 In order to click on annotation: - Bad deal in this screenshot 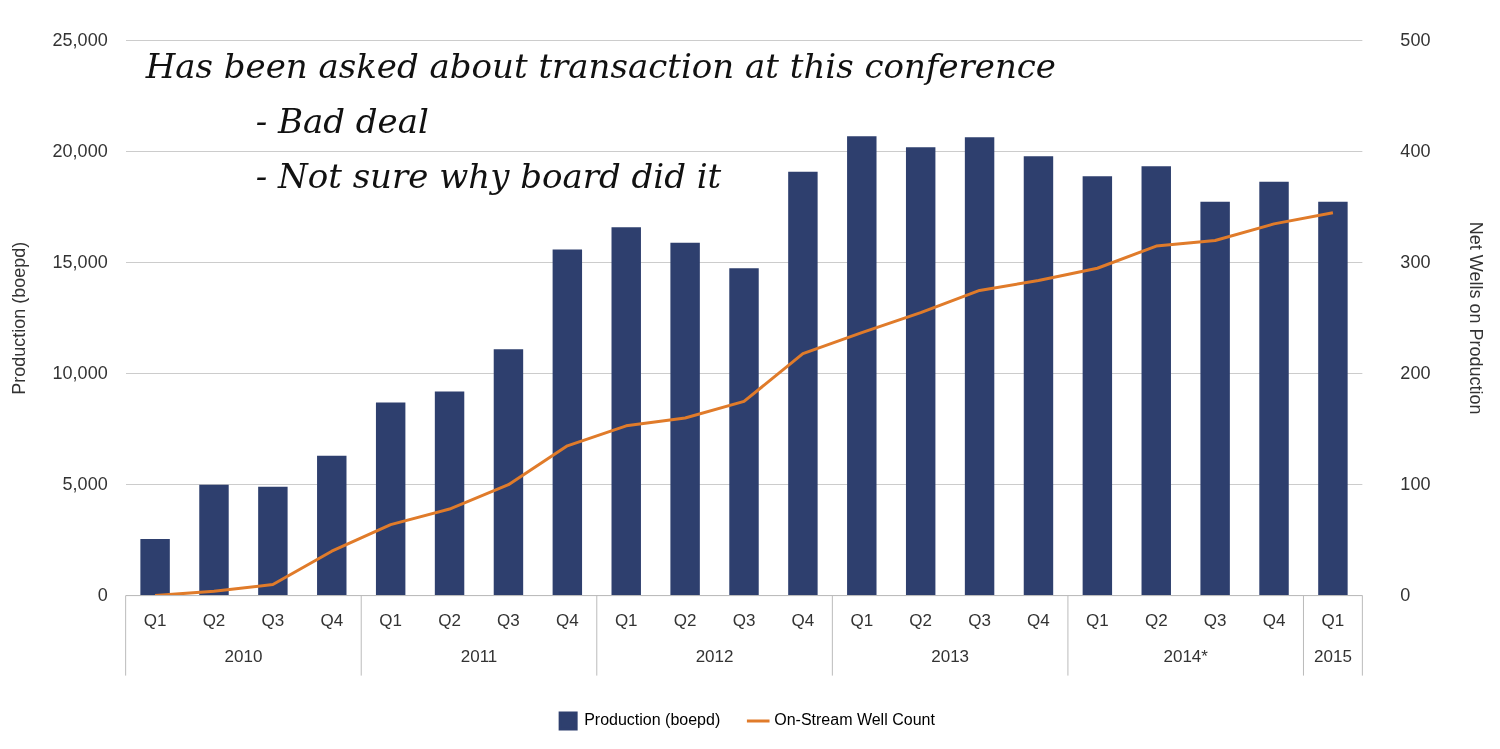, I will do `click(342, 120)`.